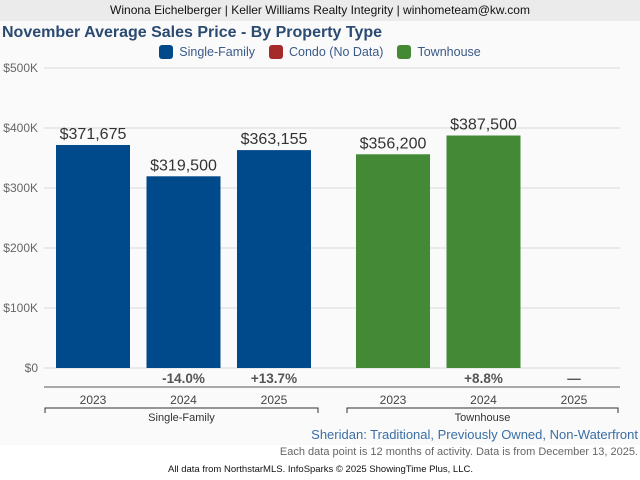 The image size is (640, 480). Describe the element at coordinates (336, 52) in the screenshot. I see `legend-label: Condo (No Data)` at that location.